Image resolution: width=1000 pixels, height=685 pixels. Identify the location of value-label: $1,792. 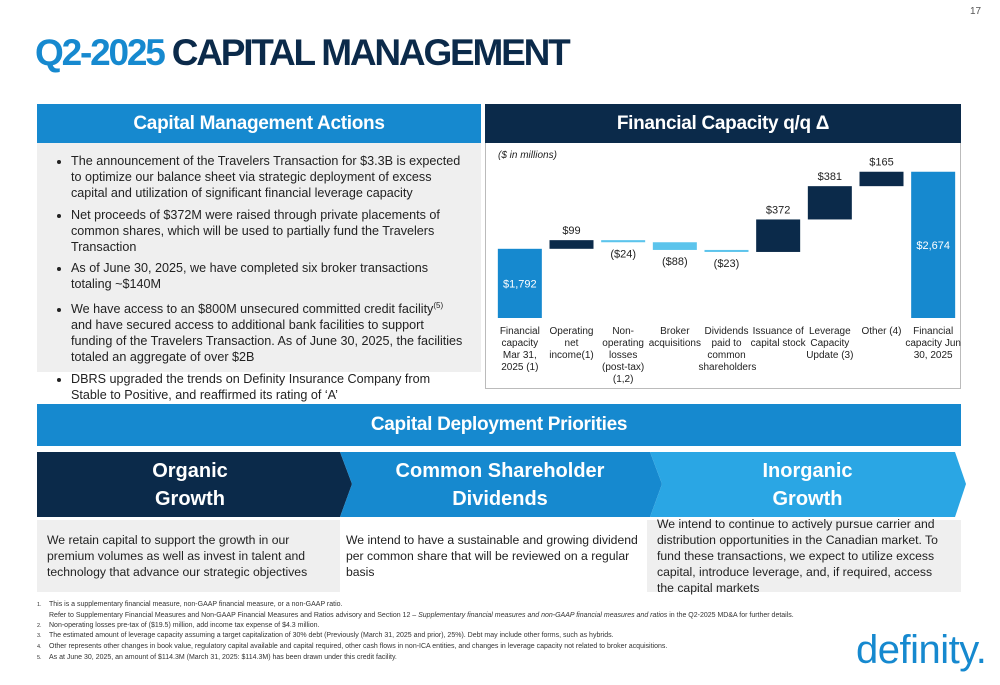
(520, 284).